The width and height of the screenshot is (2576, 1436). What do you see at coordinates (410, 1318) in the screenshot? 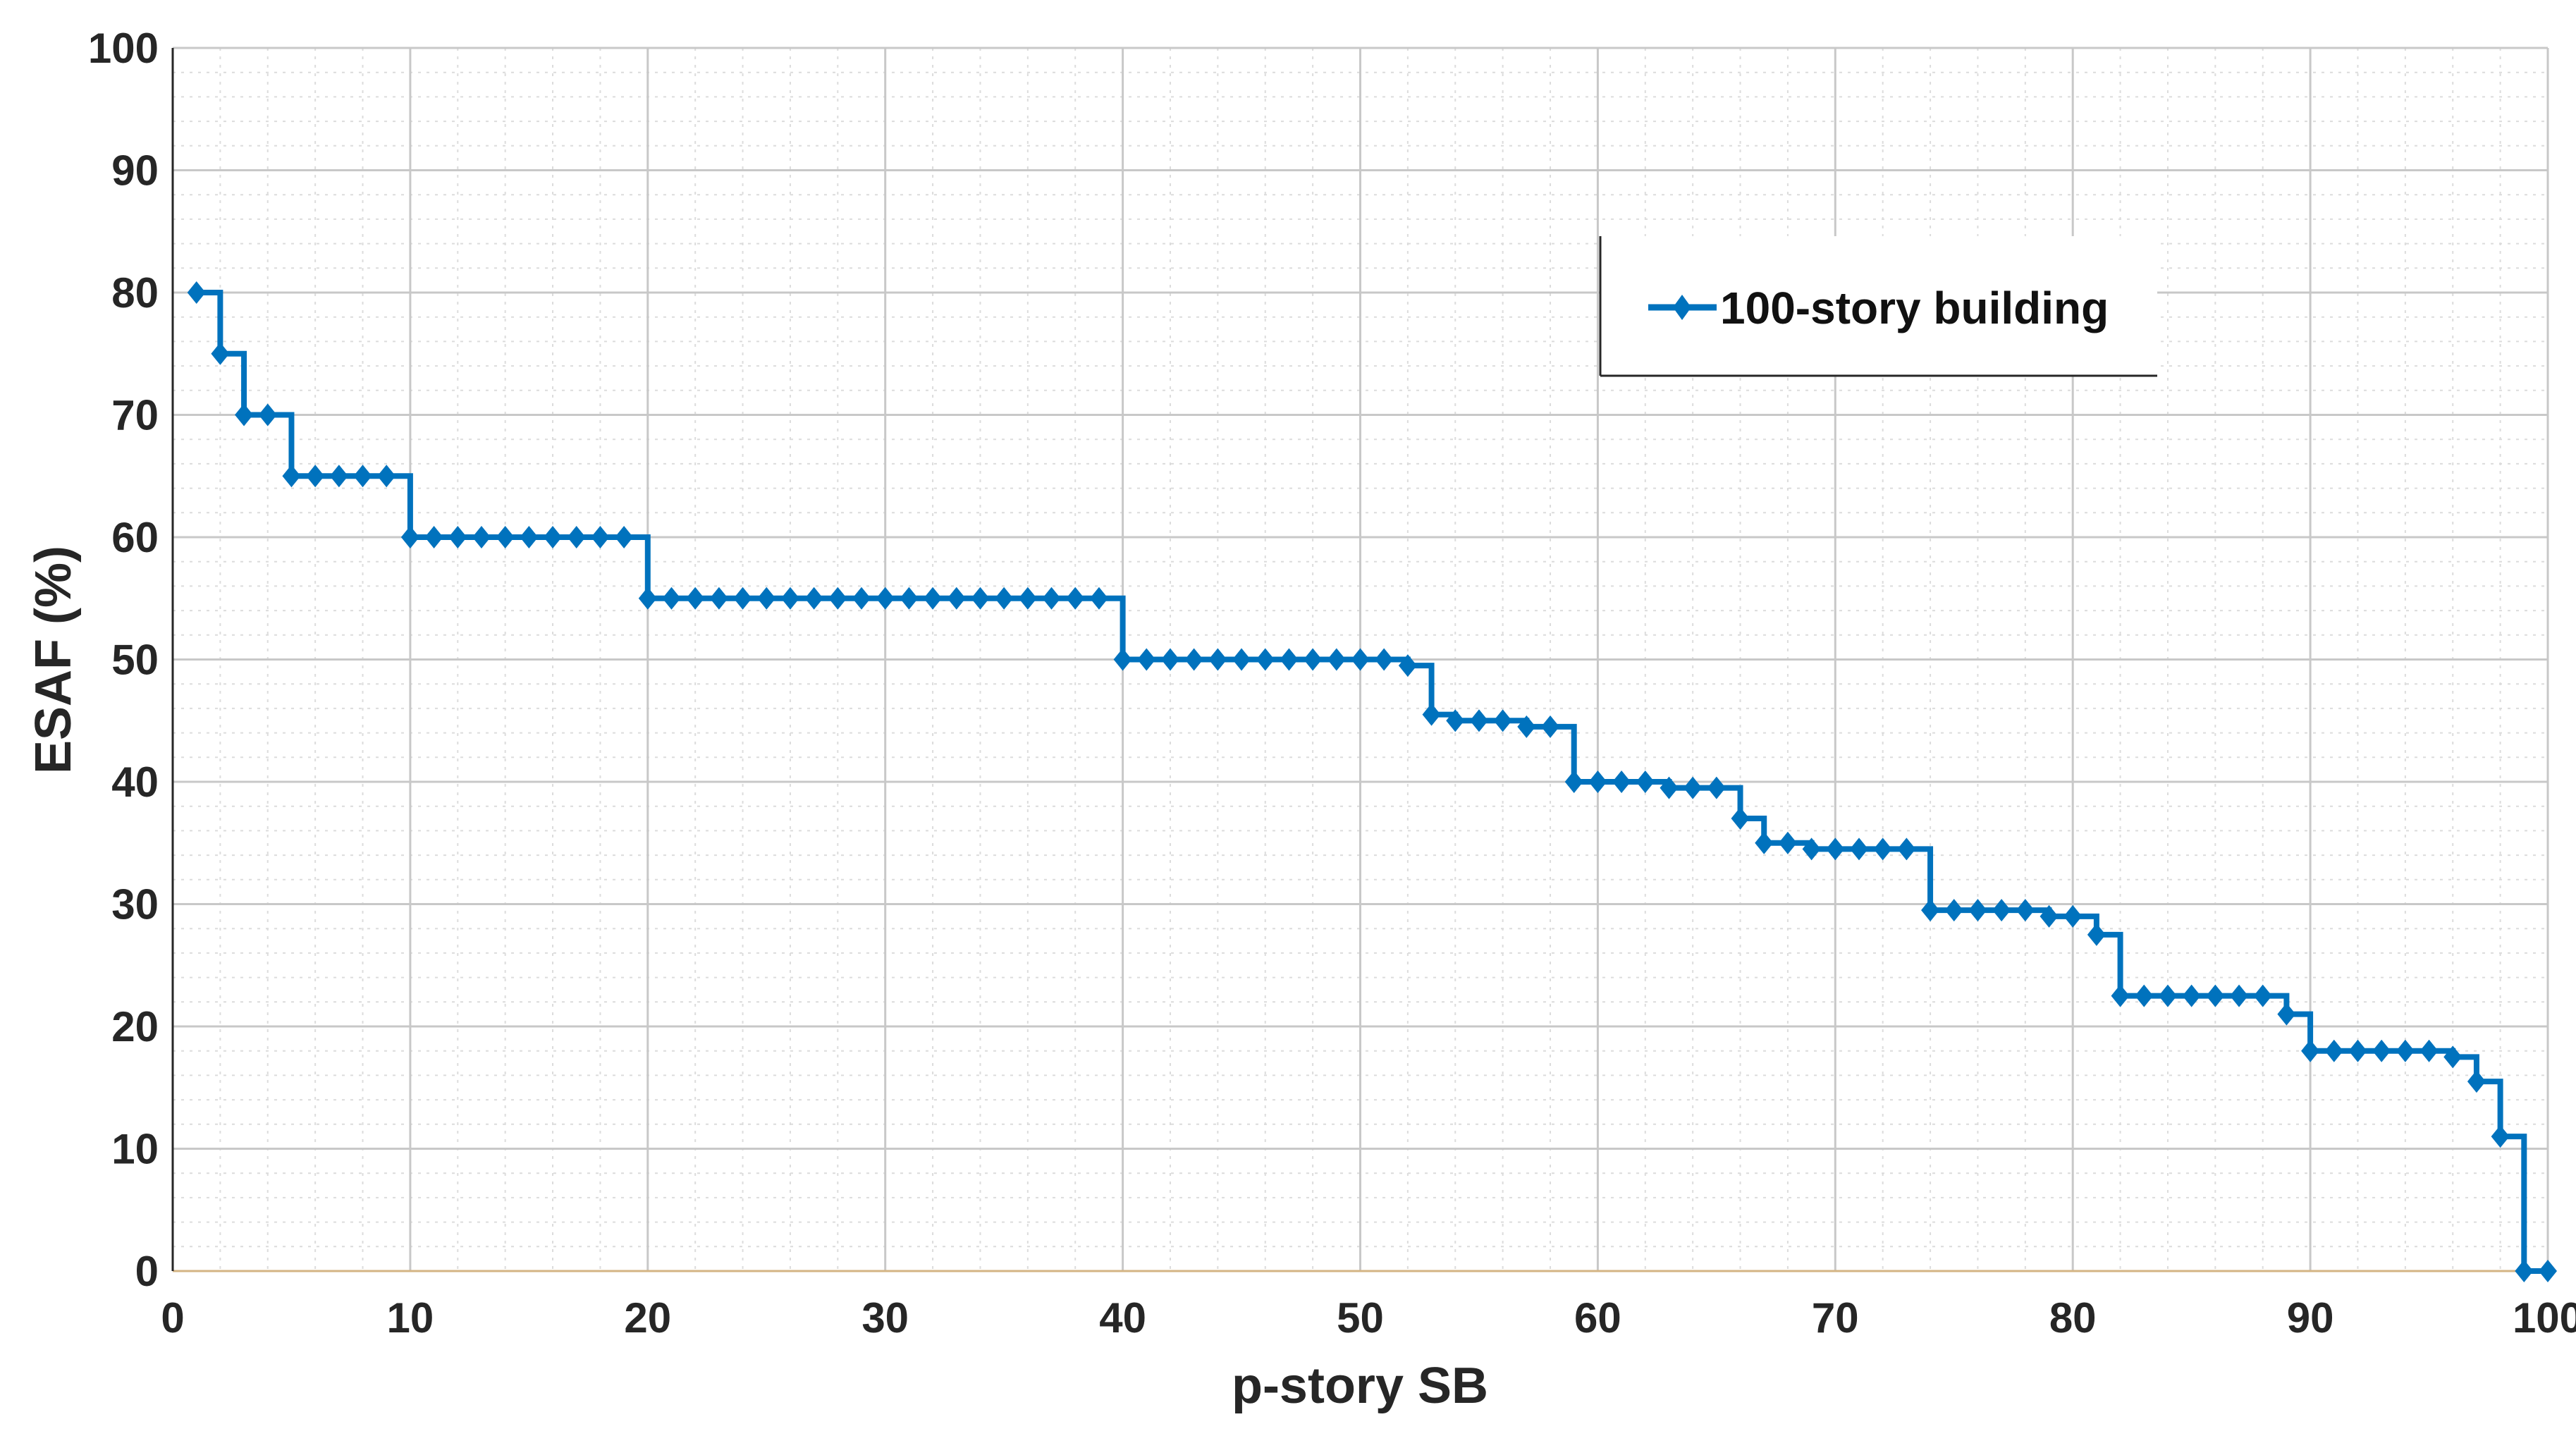
I see `x-tick-label: 10` at bounding box center [410, 1318].